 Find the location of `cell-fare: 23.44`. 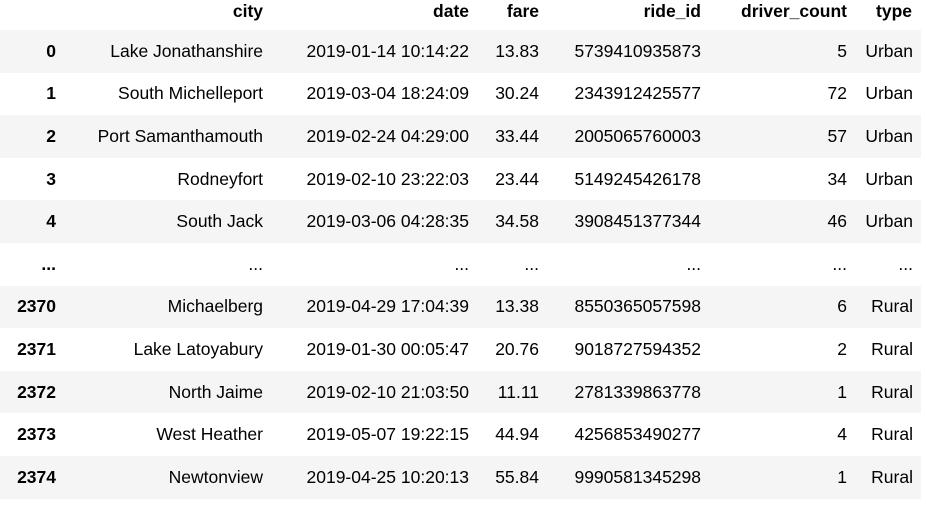

cell-fare: 23.44 is located at coordinates (517, 178).